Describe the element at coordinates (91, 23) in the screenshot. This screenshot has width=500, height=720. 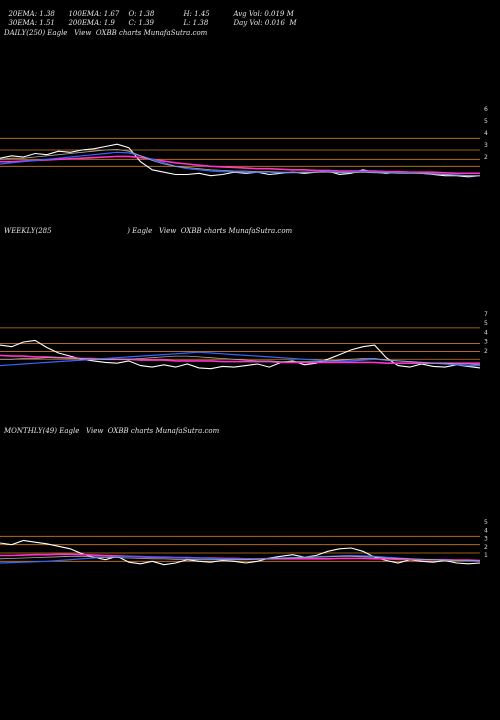
I see `ema200-label: 200EMA: 1.9` at that location.